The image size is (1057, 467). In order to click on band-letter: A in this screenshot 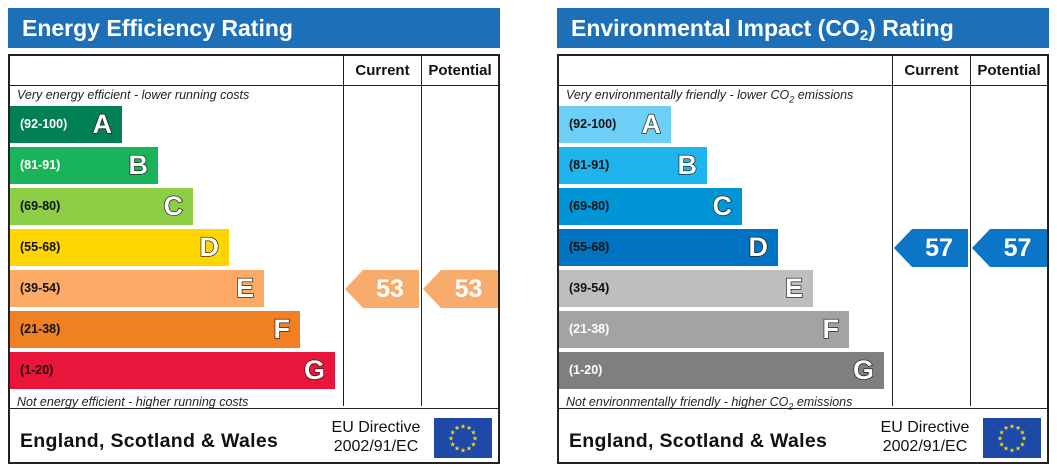, I will do `click(102, 123)`.